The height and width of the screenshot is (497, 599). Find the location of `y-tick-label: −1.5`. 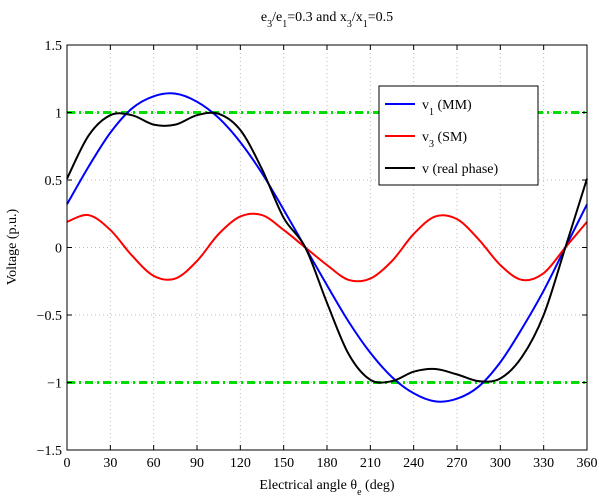

y-tick-label: −1.5 is located at coordinates (49, 451).